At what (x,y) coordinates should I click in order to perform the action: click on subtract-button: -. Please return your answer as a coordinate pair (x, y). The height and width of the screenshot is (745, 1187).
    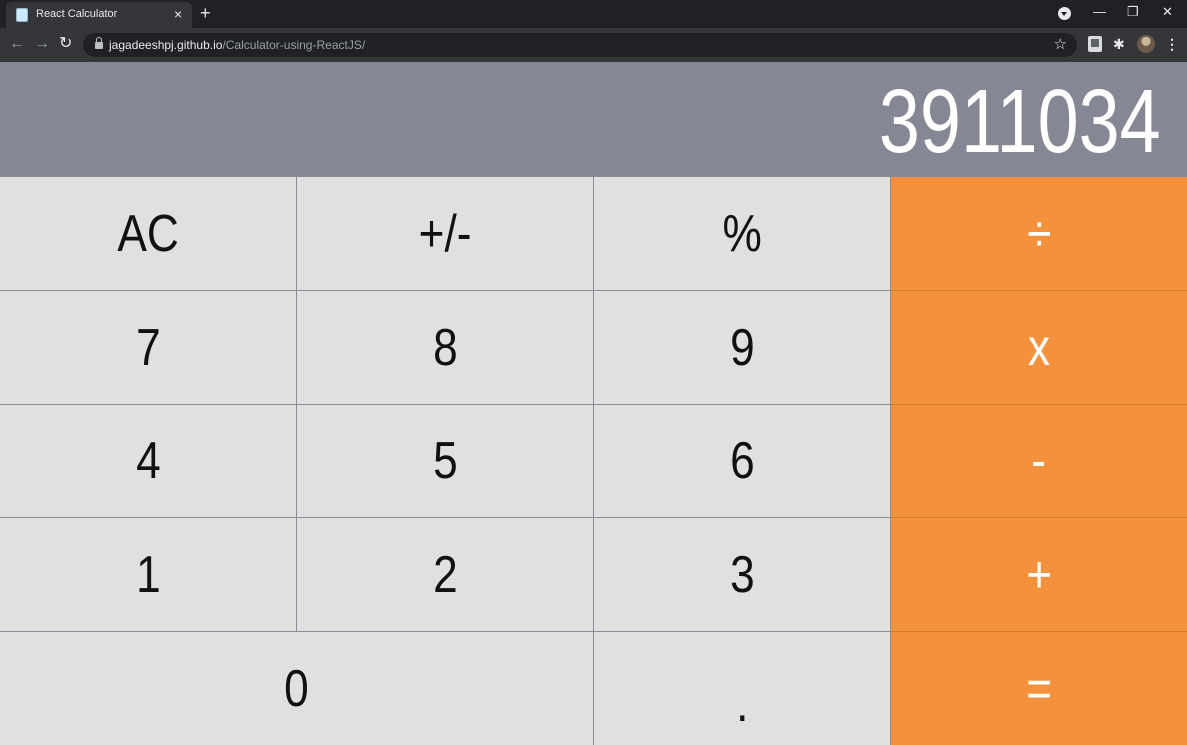
    Looking at the image, I should click on (1039, 461).